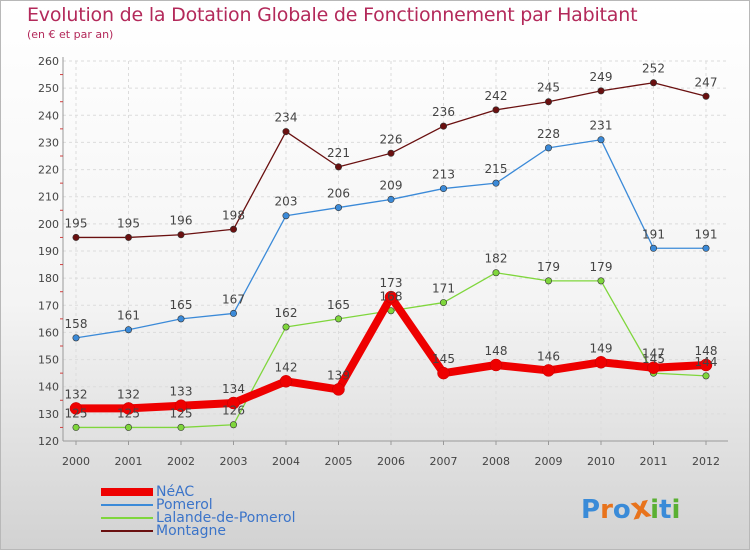 Image resolution: width=750 pixels, height=550 pixels. Describe the element at coordinates (48, 251) in the screenshot. I see `y-tick-label: 190` at that location.